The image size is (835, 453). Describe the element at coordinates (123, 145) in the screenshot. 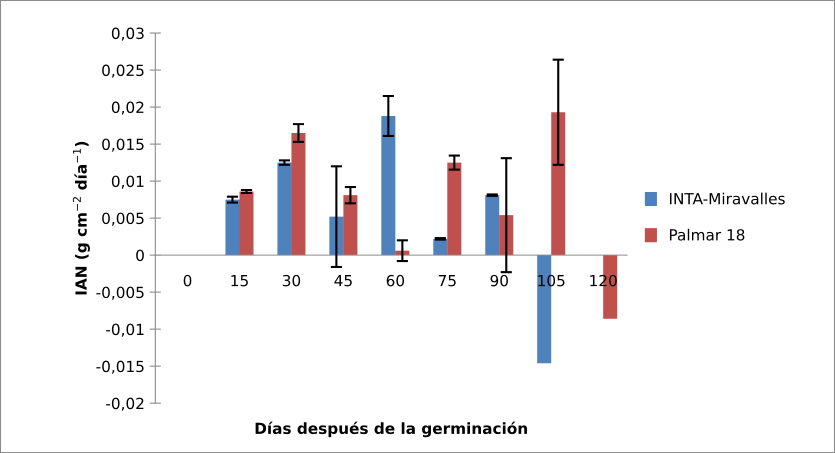

I see `y-tick-label: 0,015` at that location.